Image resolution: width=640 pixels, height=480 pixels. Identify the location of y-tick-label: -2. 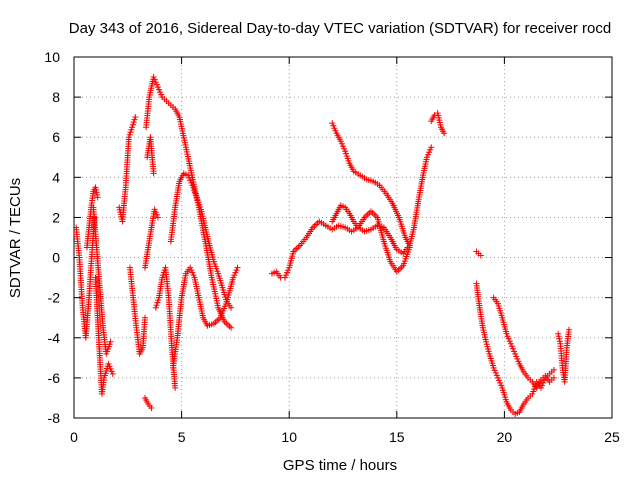
(54, 298).